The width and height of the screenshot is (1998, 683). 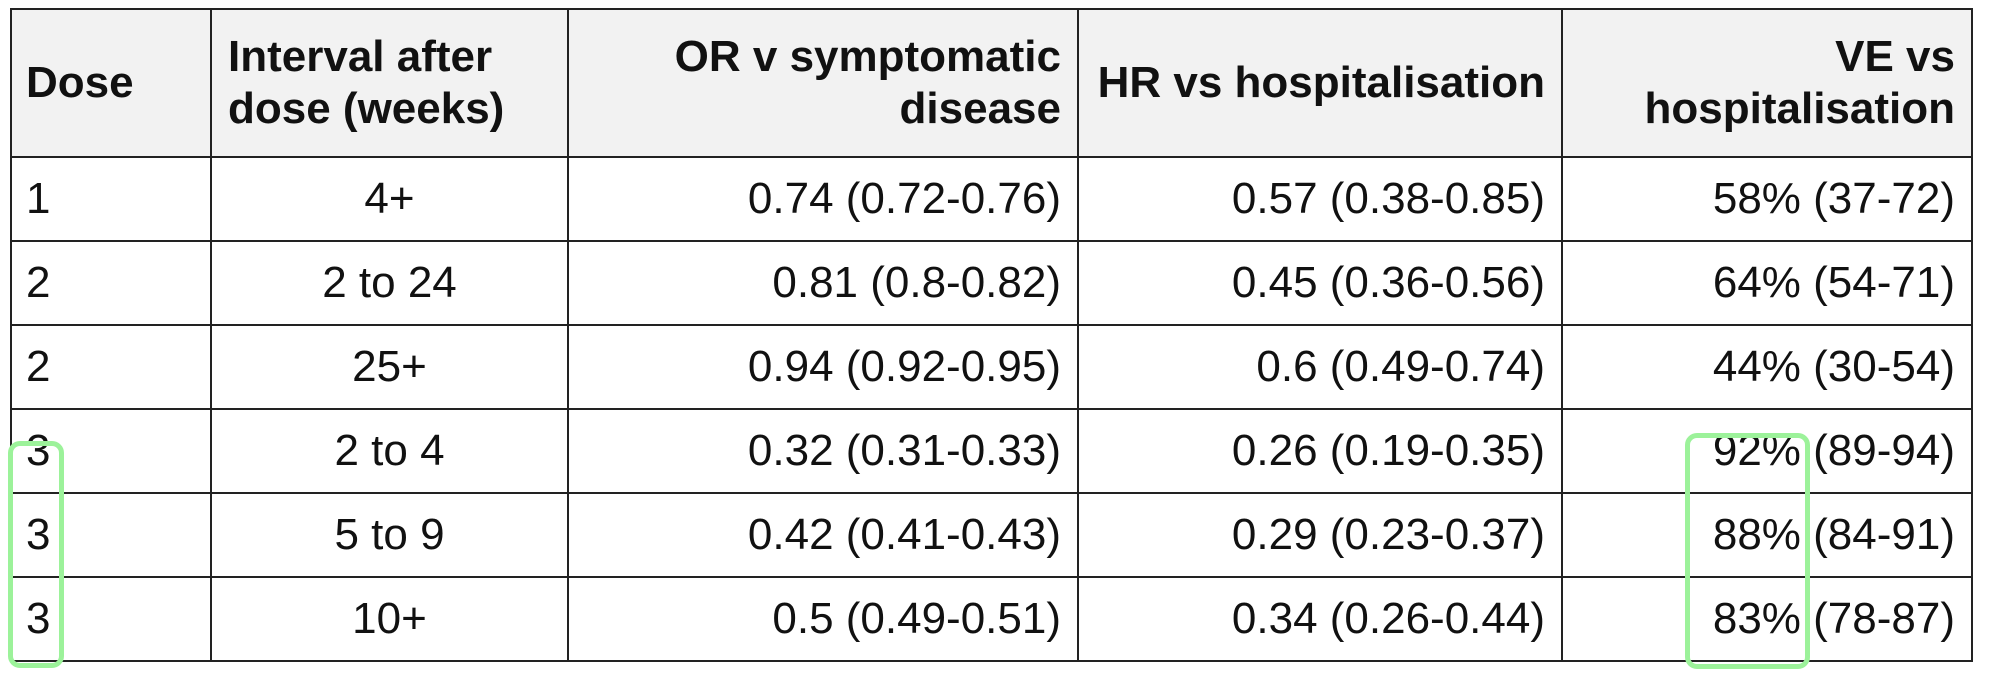 I want to click on cell-ve: 64% (54-71), so click(x=1767, y=283).